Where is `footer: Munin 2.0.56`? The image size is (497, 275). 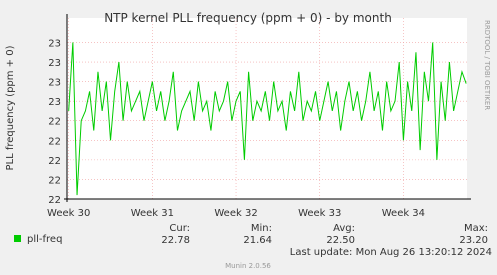 footer: Munin 2.0.56 is located at coordinates (248, 266).